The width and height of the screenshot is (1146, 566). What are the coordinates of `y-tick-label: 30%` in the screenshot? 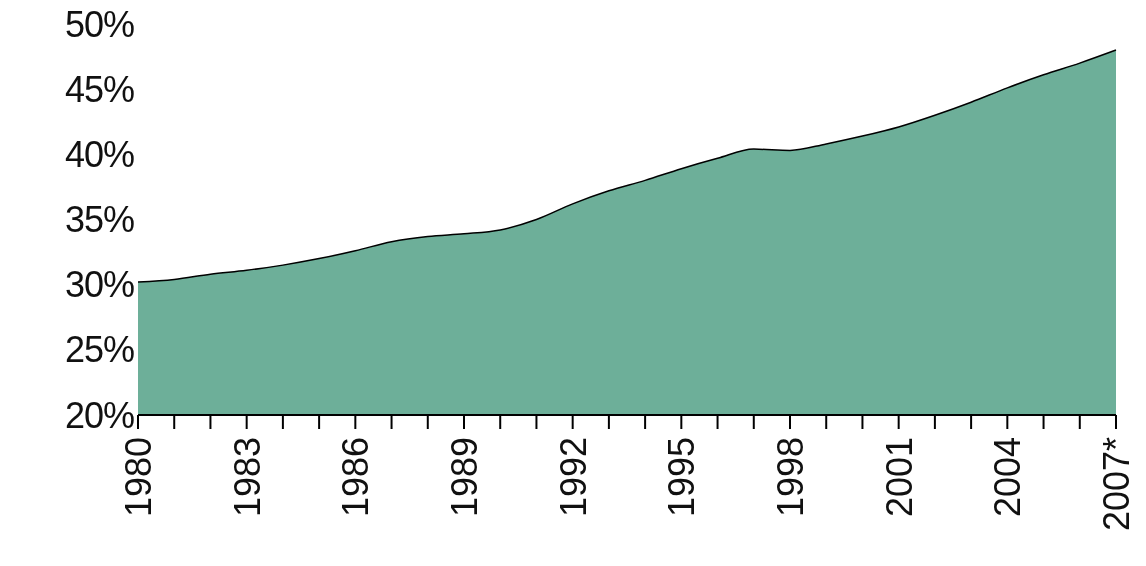 It's located at (99, 285).